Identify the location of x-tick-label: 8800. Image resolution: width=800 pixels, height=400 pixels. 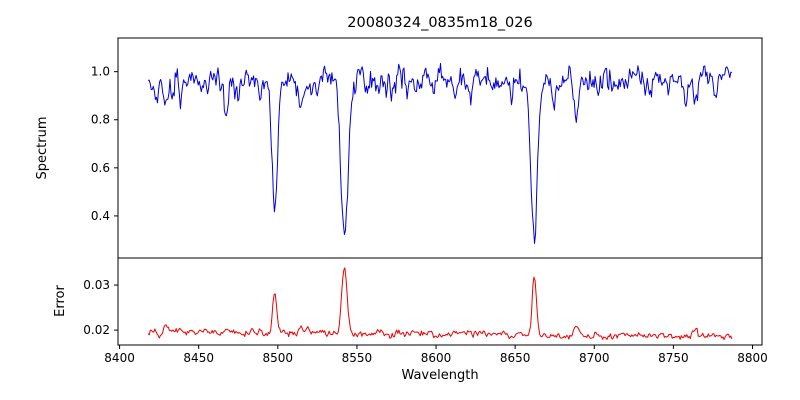
(752, 358).